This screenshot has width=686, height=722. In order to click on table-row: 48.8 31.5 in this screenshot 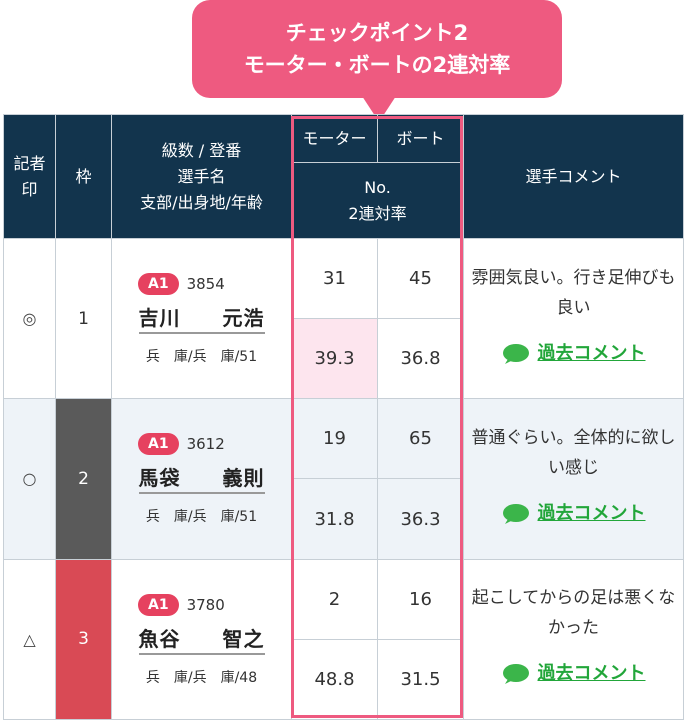, I will do `click(344, 679)`.